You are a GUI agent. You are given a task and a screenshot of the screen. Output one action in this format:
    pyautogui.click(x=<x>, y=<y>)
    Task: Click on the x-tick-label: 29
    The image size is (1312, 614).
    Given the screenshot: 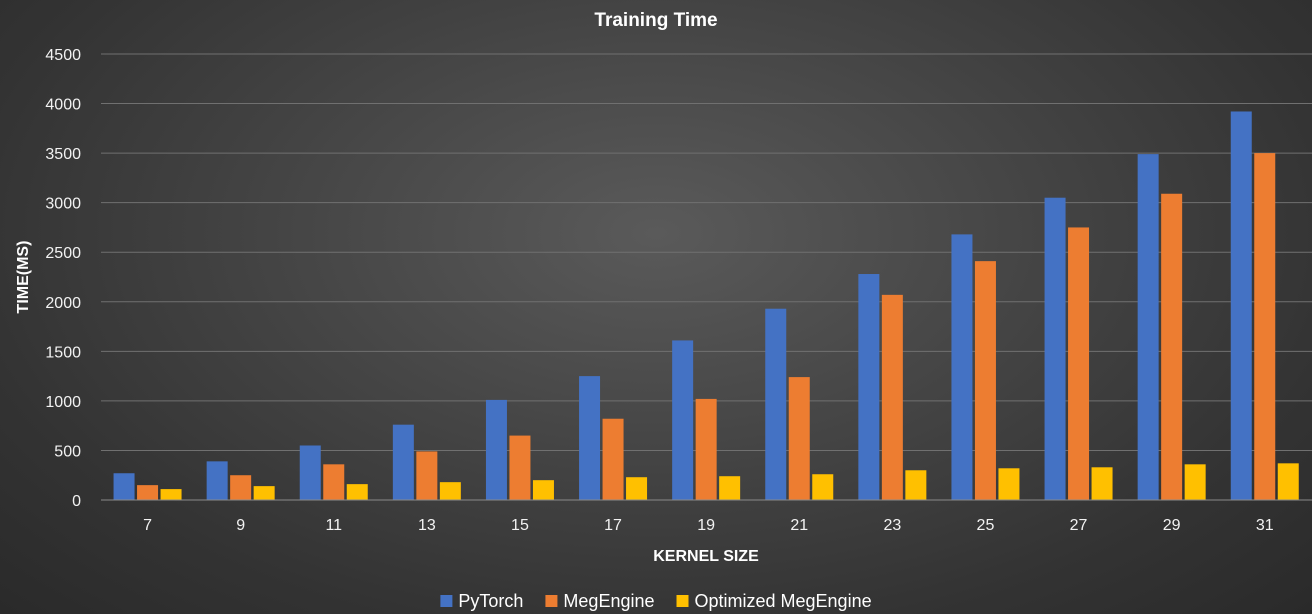 What is the action you would take?
    pyautogui.click(x=1172, y=525)
    